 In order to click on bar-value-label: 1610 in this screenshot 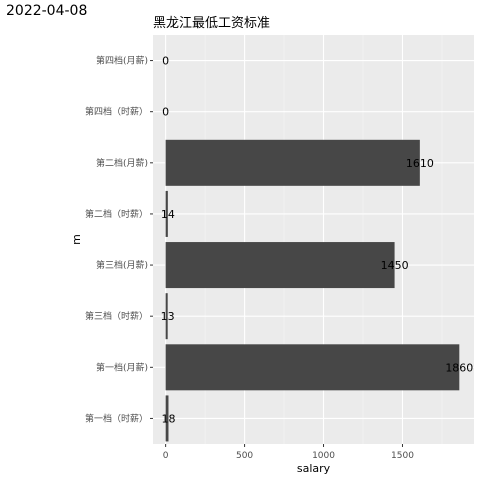, I will do `click(420, 163)`.